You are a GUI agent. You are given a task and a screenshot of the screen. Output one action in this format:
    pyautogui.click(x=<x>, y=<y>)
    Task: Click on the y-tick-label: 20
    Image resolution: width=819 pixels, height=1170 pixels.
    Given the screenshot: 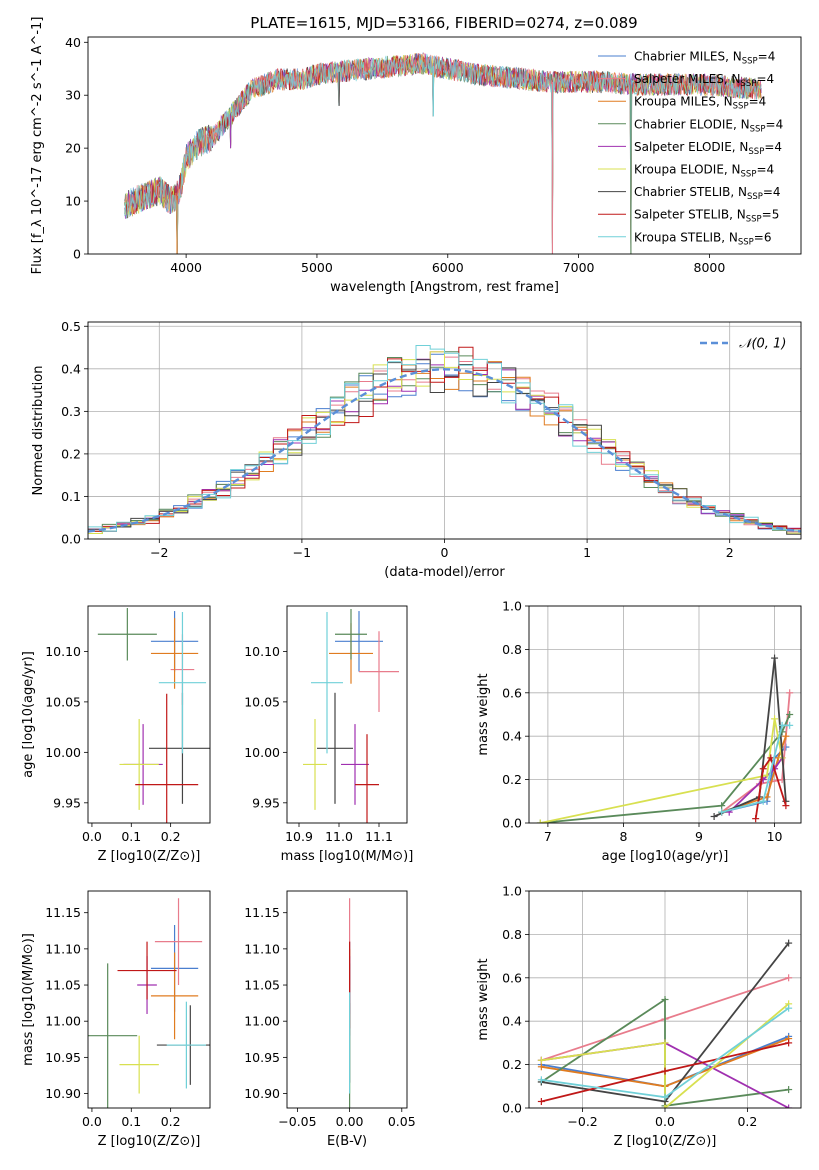 What is the action you would take?
    pyautogui.click(x=73, y=148)
    